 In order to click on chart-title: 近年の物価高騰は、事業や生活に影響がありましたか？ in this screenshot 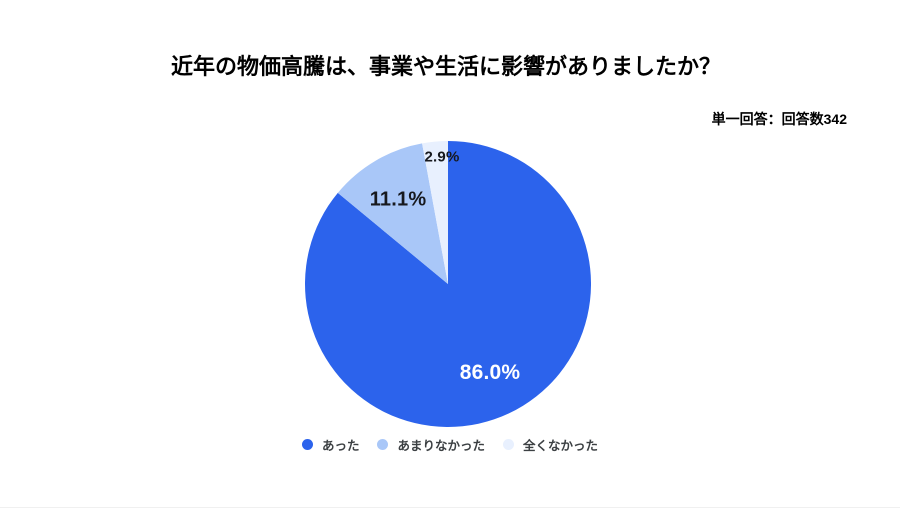, I will do `click(445, 66)`.